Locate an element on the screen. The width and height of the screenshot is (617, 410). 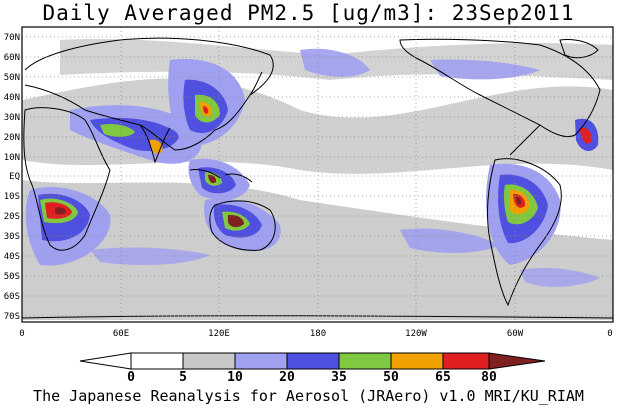
lon-tick-label: 180 is located at coordinates (318, 334).